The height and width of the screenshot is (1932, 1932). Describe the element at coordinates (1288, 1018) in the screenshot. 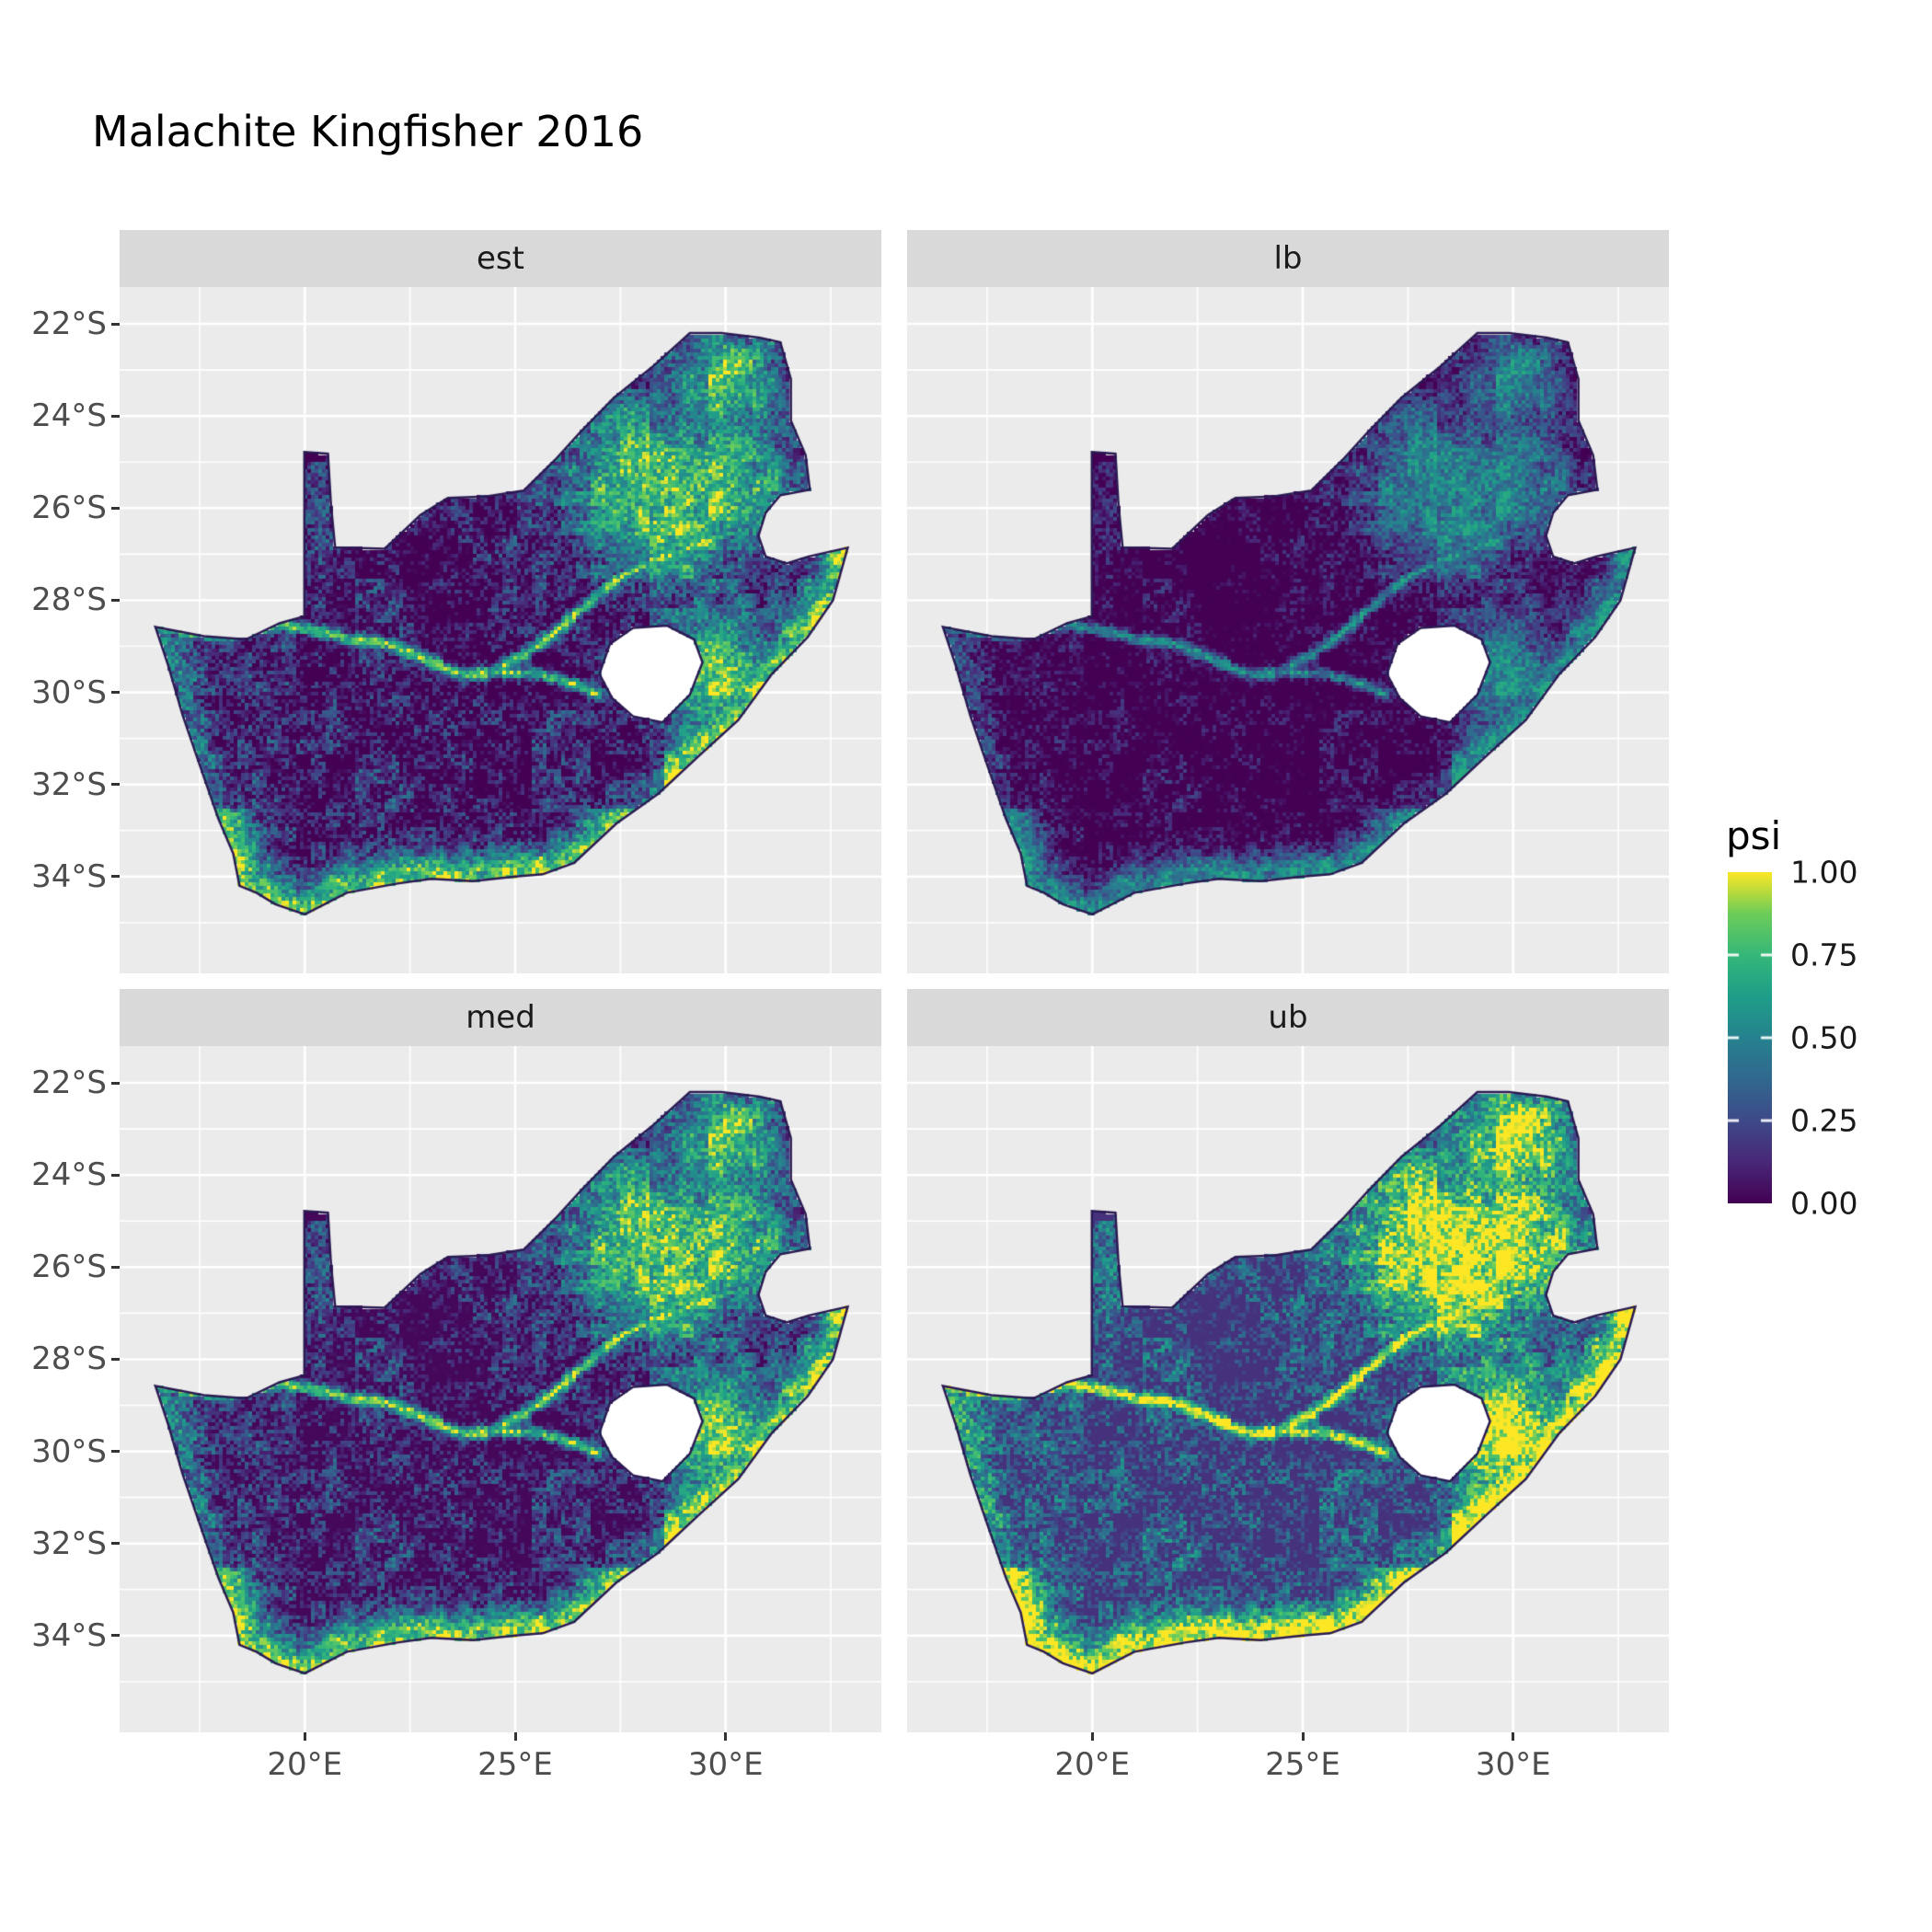

I see `facet-strip-ub: ub` at that location.